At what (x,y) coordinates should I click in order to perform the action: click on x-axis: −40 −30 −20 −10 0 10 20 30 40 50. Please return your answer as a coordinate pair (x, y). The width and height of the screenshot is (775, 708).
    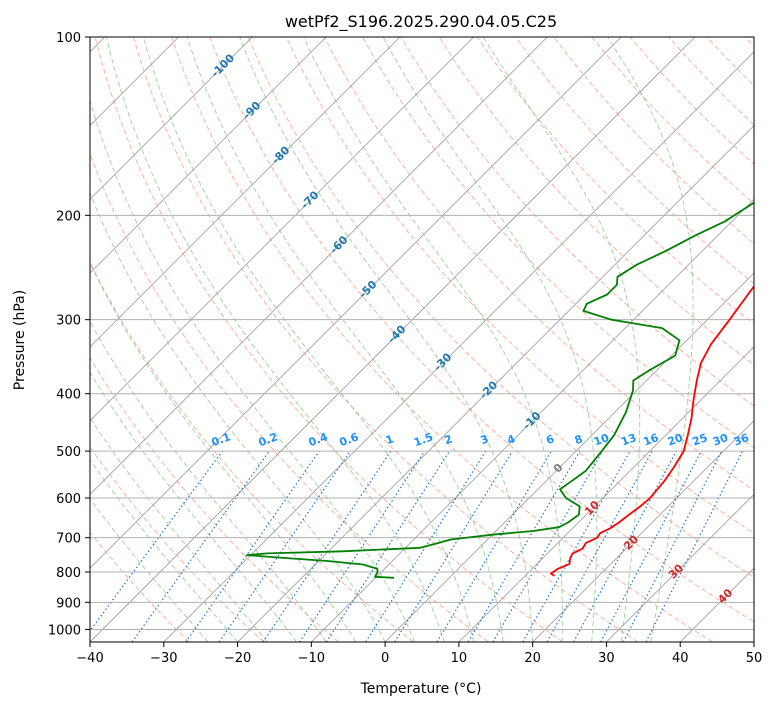
    Looking at the image, I should click on (419, 654).